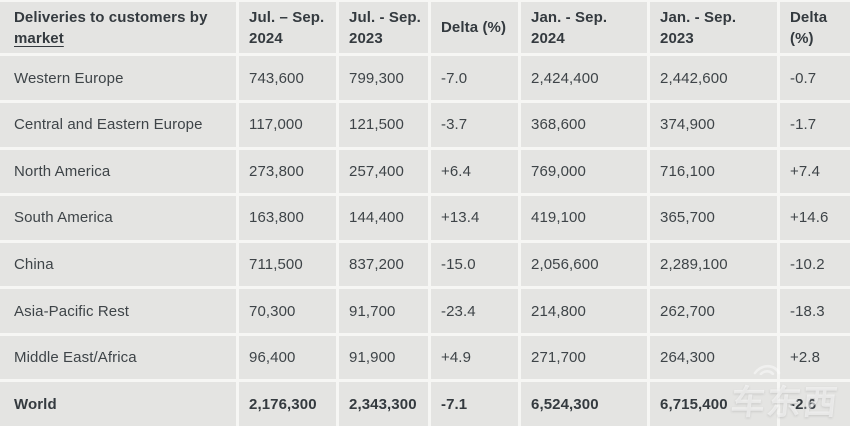  Describe the element at coordinates (287, 28) in the screenshot. I see `column-header-q3-2024: Jul. – Sep. 2024` at that location.